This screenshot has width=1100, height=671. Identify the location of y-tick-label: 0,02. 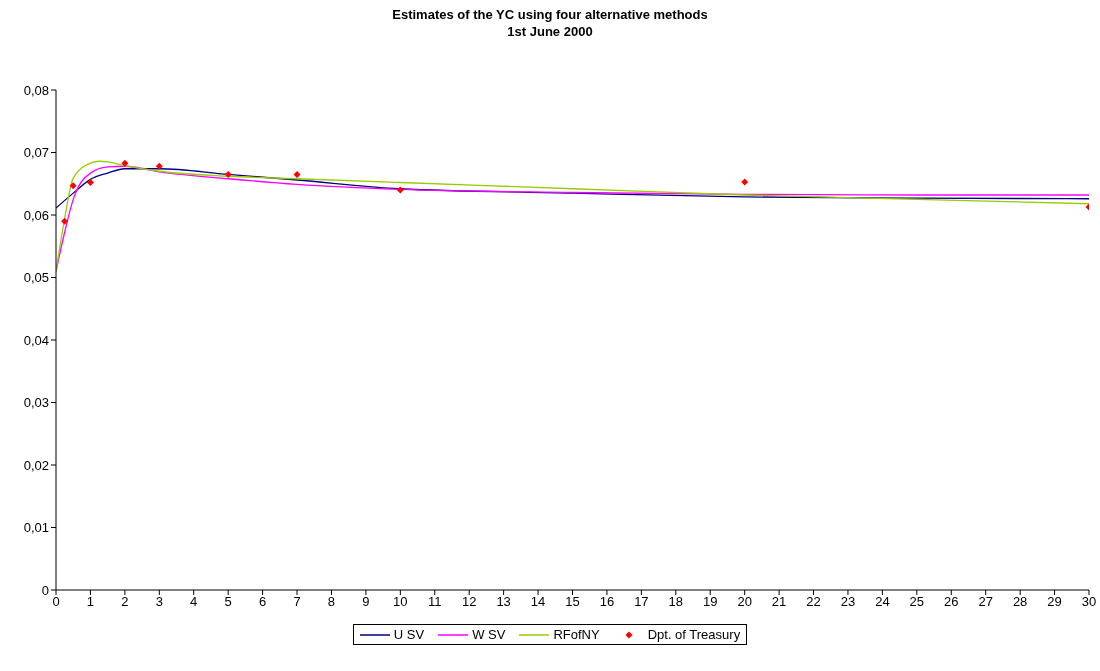
(36, 465).